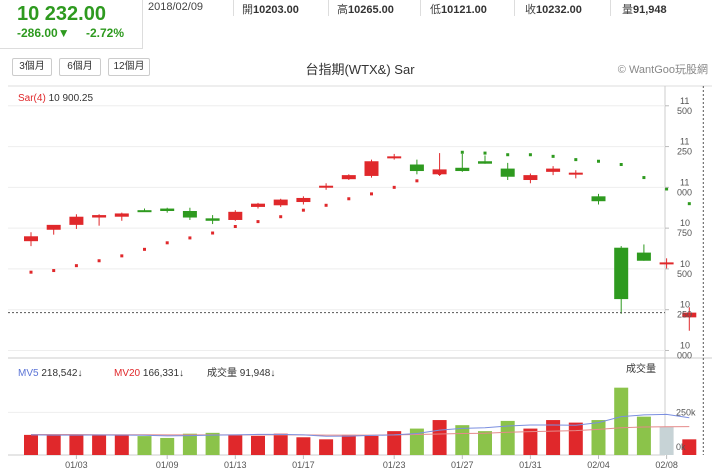 This screenshot has height=476, width=720. Describe the element at coordinates (684, 228) in the screenshot. I see `price-tick-label: 10 750` at that location.